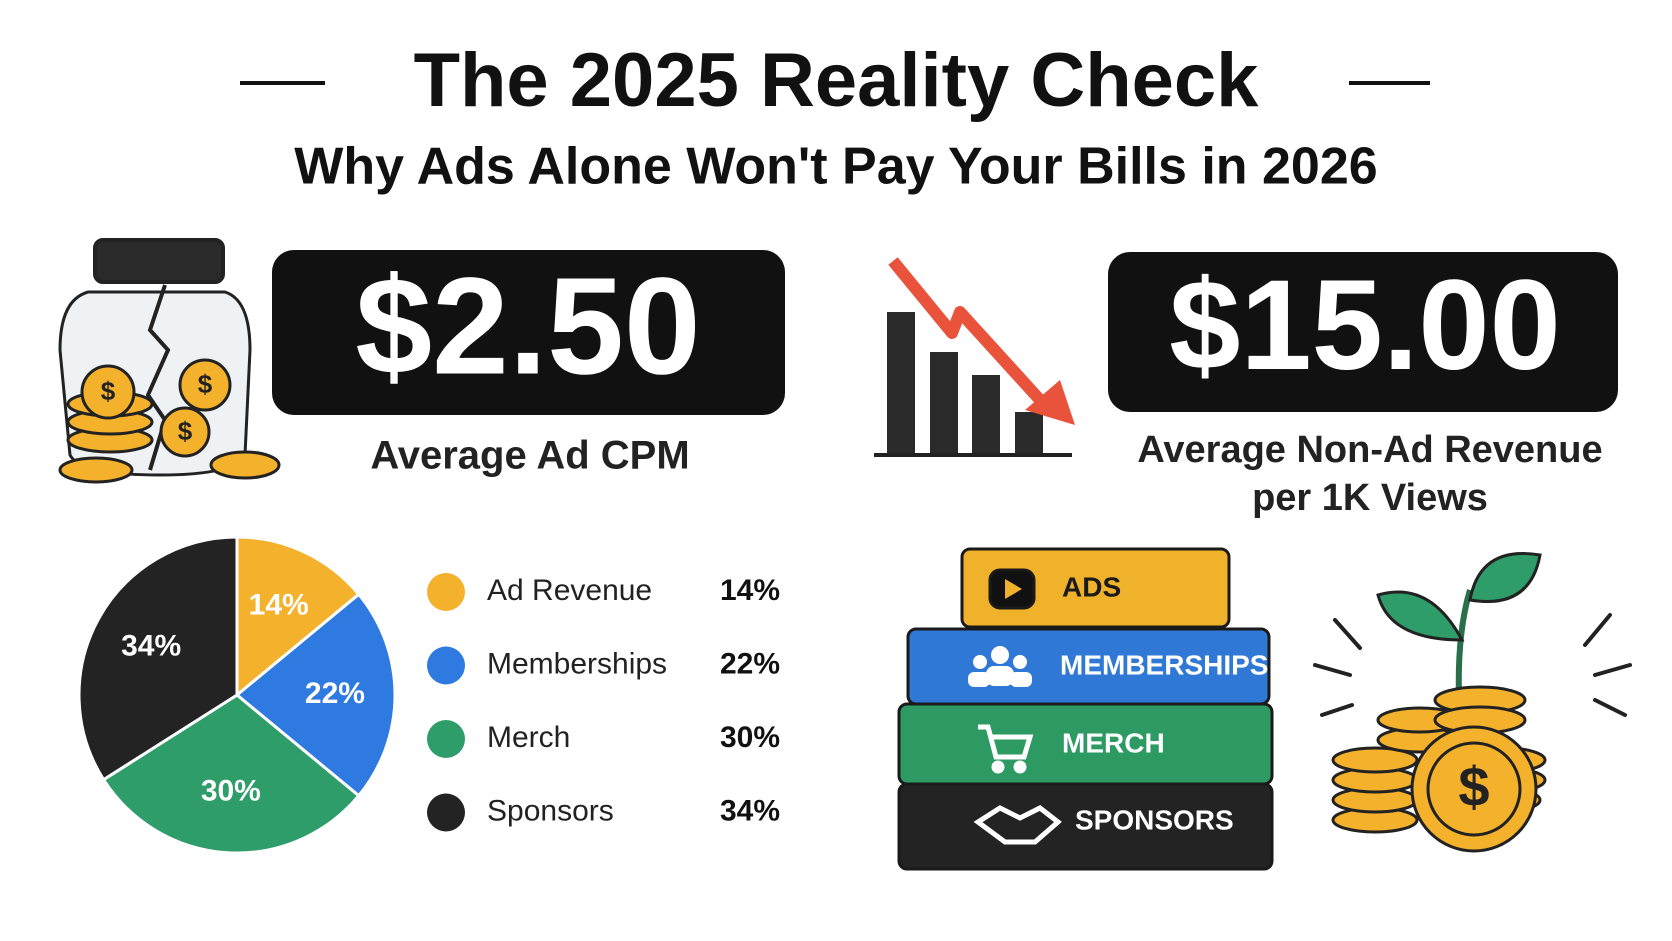 This screenshot has height=941, width=1672. What do you see at coordinates (1091, 586) in the screenshot?
I see `block-label: ADS` at bounding box center [1091, 586].